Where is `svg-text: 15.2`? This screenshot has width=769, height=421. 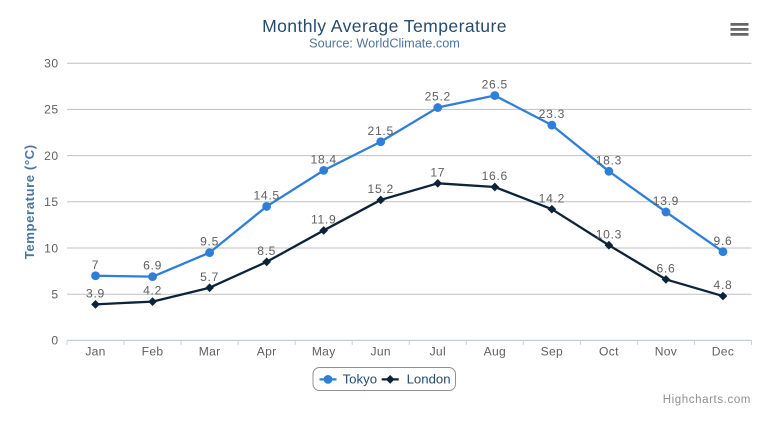 svg-text: 15.2 is located at coordinates (381, 189).